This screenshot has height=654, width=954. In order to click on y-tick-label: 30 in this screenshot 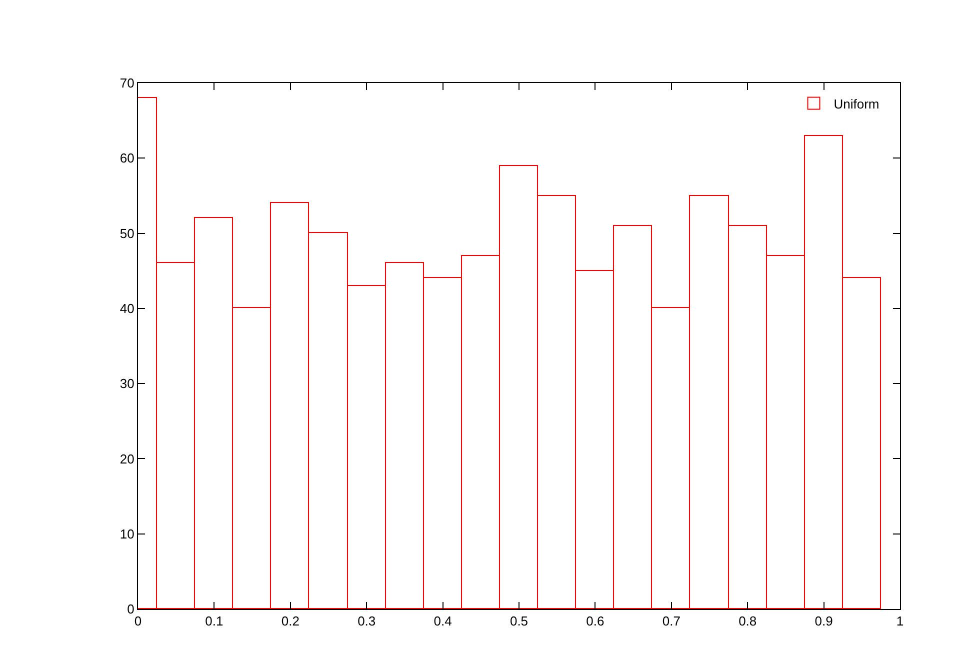, I will do `click(127, 384)`.